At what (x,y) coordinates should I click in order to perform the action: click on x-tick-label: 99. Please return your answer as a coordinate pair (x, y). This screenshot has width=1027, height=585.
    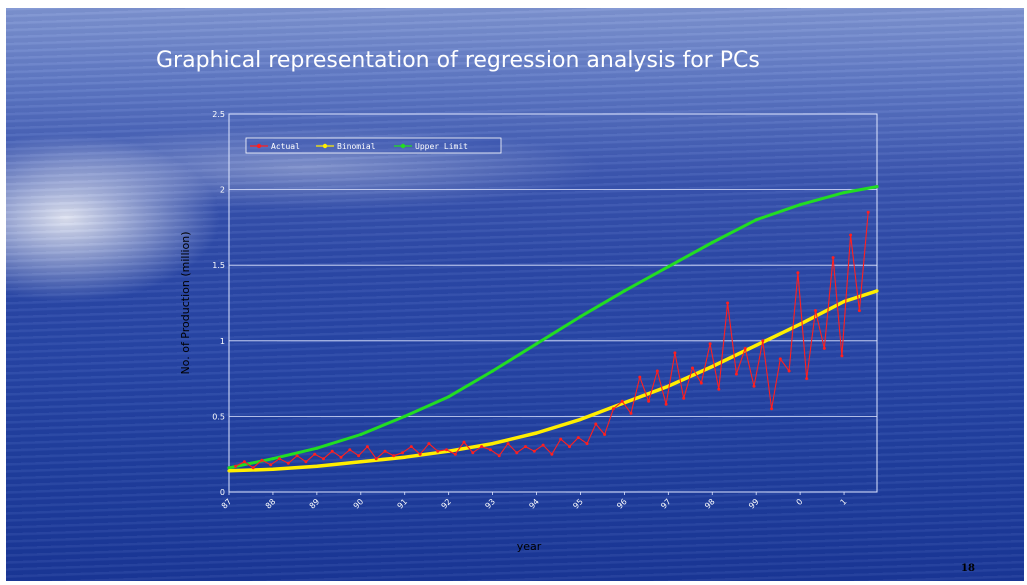
    Looking at the image, I should click on (754, 504).